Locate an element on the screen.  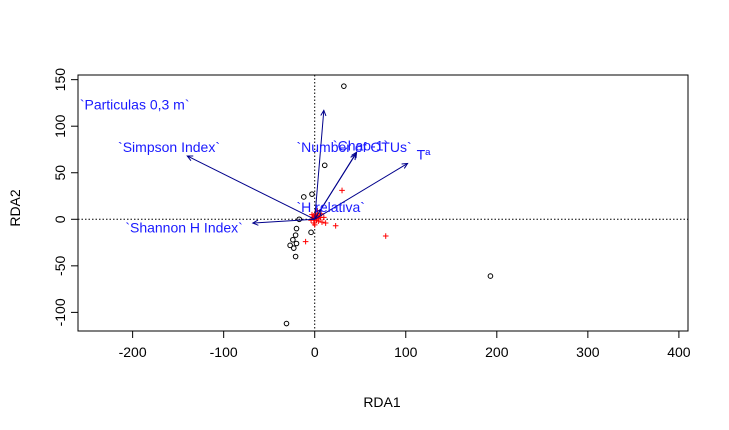
biplot-vectors is located at coordinates (297, 167).